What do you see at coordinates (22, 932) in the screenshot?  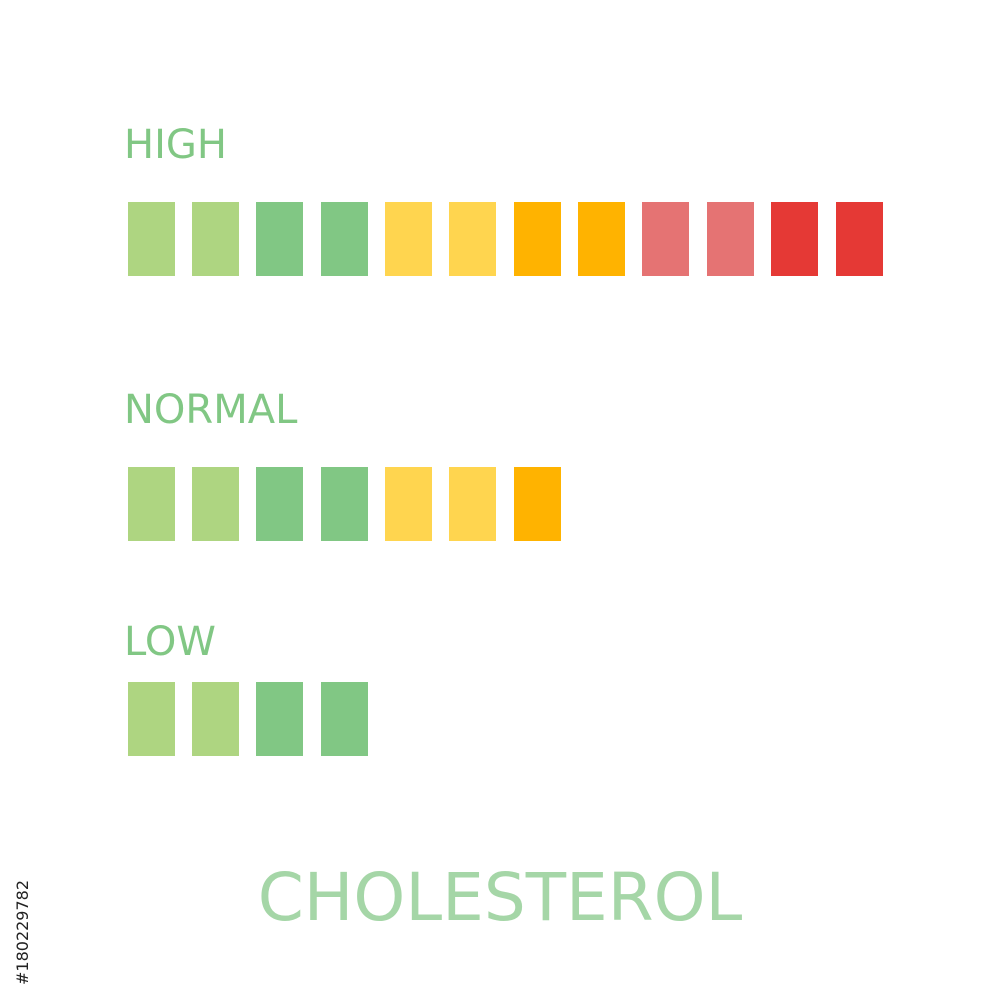 I see `stock-id: #180229782` at bounding box center [22, 932].